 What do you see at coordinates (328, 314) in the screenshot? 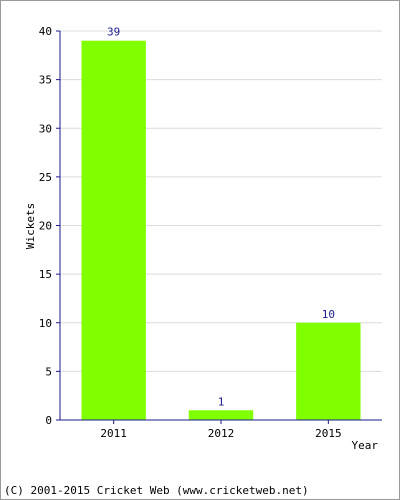
I see `data-label: 10` at bounding box center [328, 314].